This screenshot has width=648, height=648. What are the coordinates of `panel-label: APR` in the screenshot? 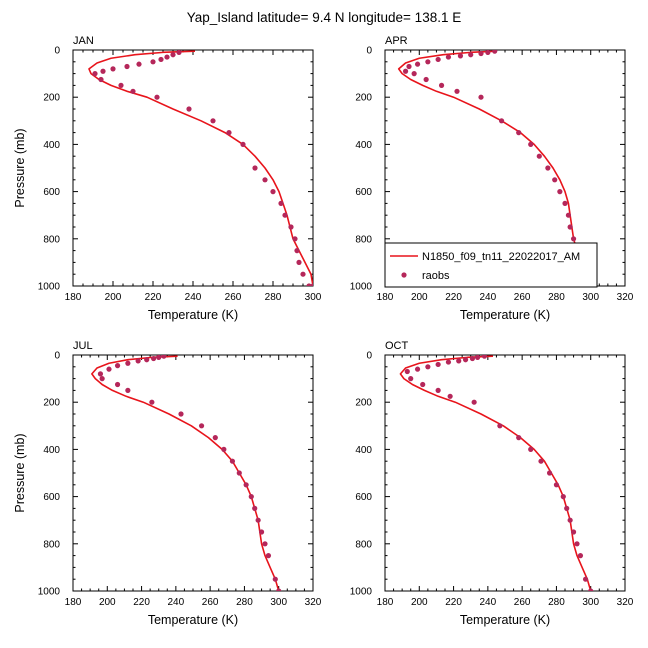 It's located at (396, 41).